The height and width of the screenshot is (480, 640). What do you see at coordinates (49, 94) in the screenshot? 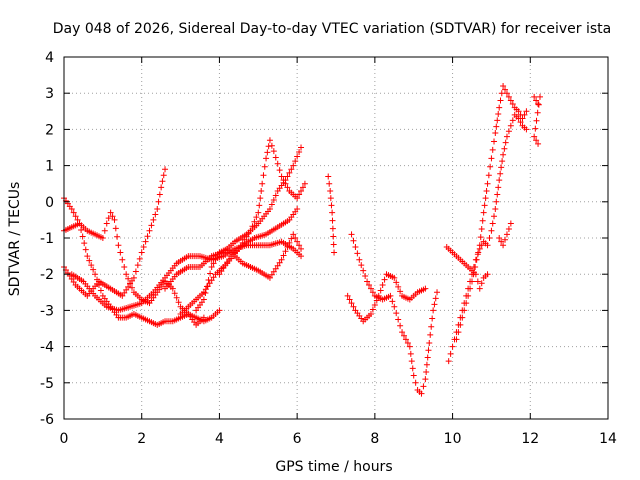
I see `y-tick-label: 3` at bounding box center [49, 94].